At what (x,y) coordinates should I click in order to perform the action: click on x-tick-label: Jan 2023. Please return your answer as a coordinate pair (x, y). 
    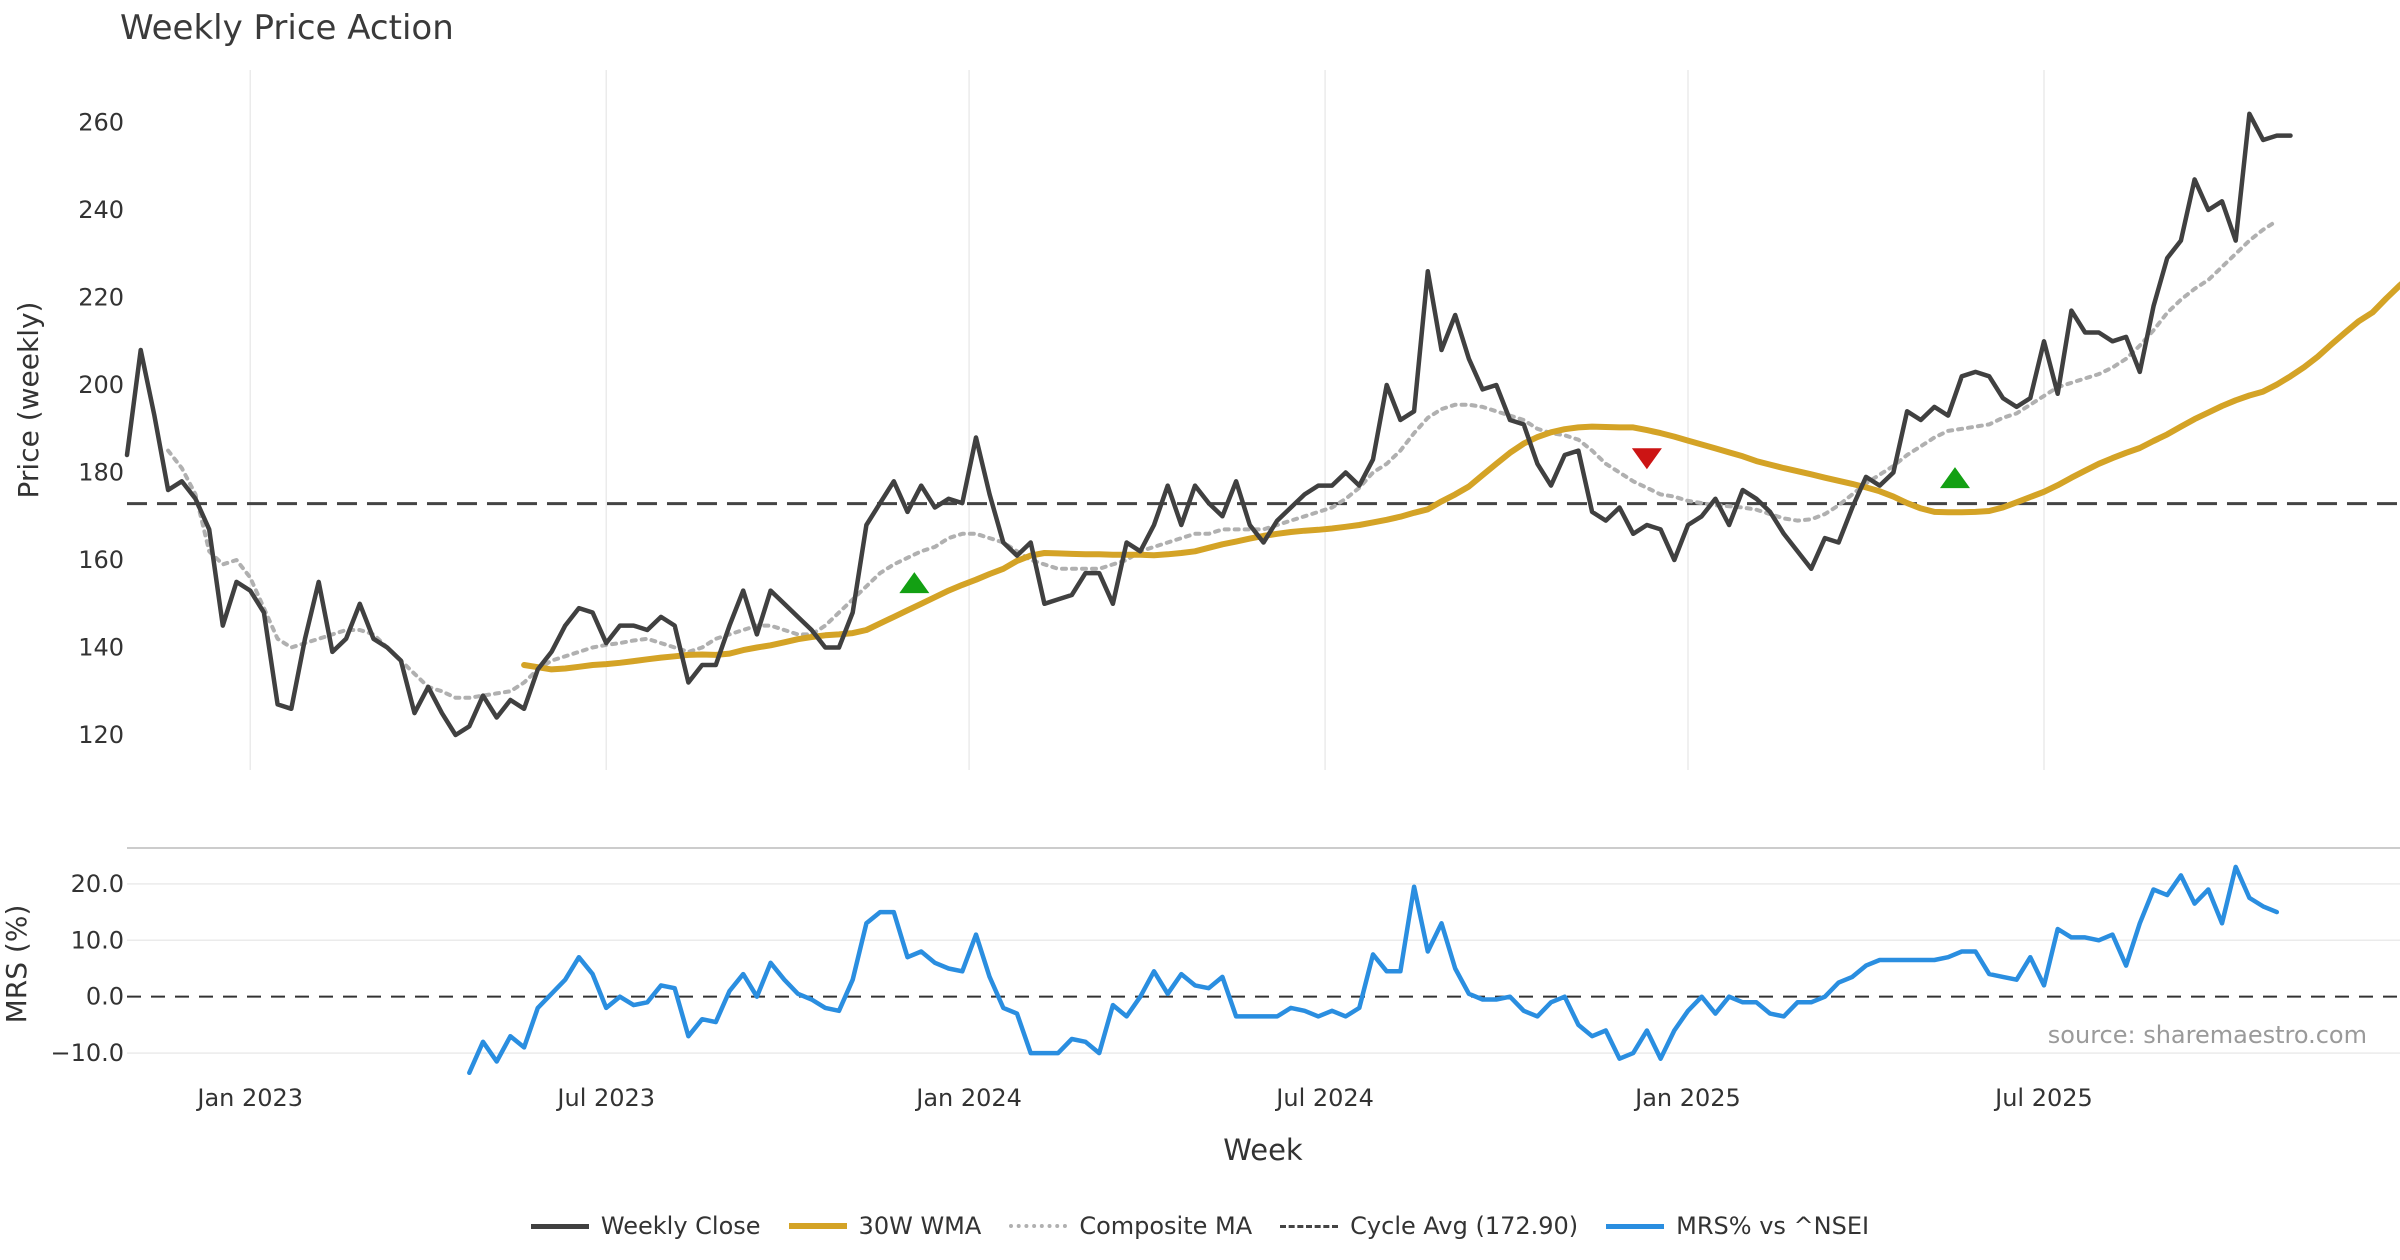
    Looking at the image, I should click on (249, 1098).